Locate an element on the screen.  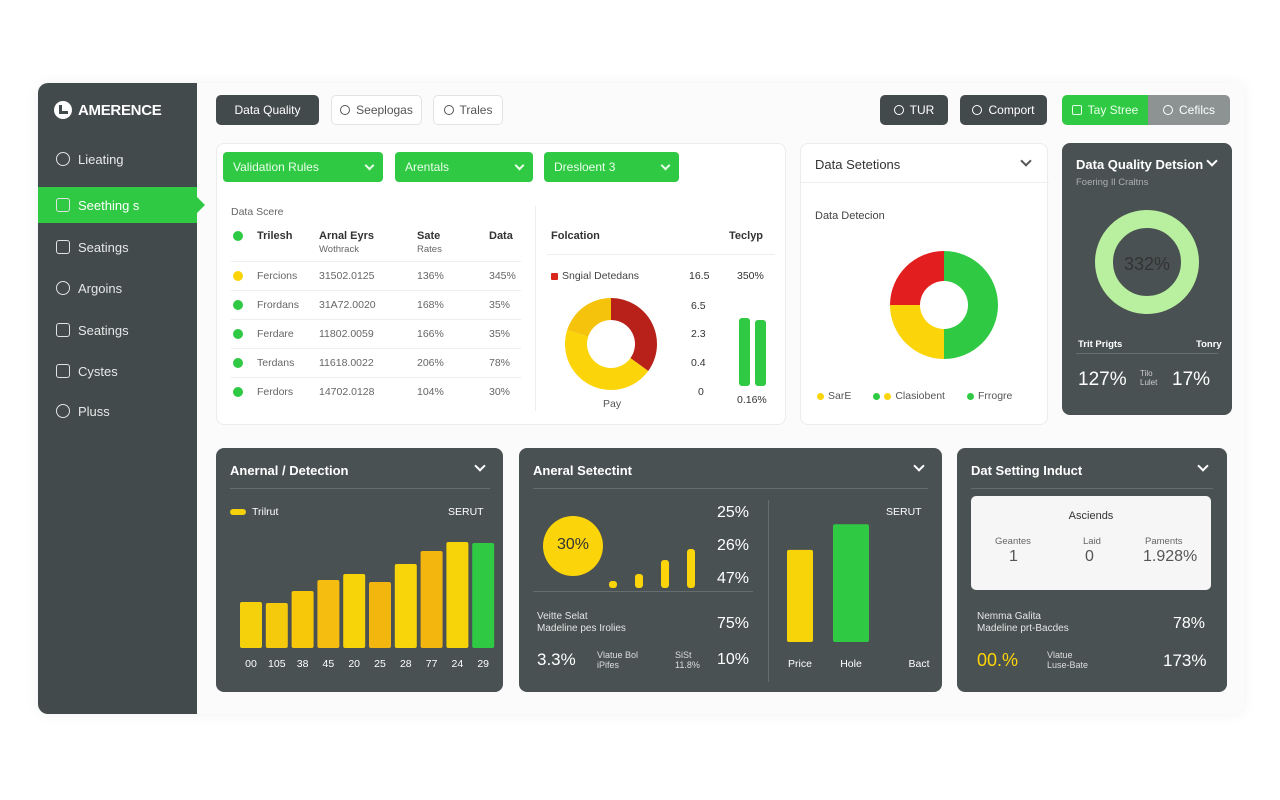
bar-caption: 0.16% is located at coordinates (752, 400).